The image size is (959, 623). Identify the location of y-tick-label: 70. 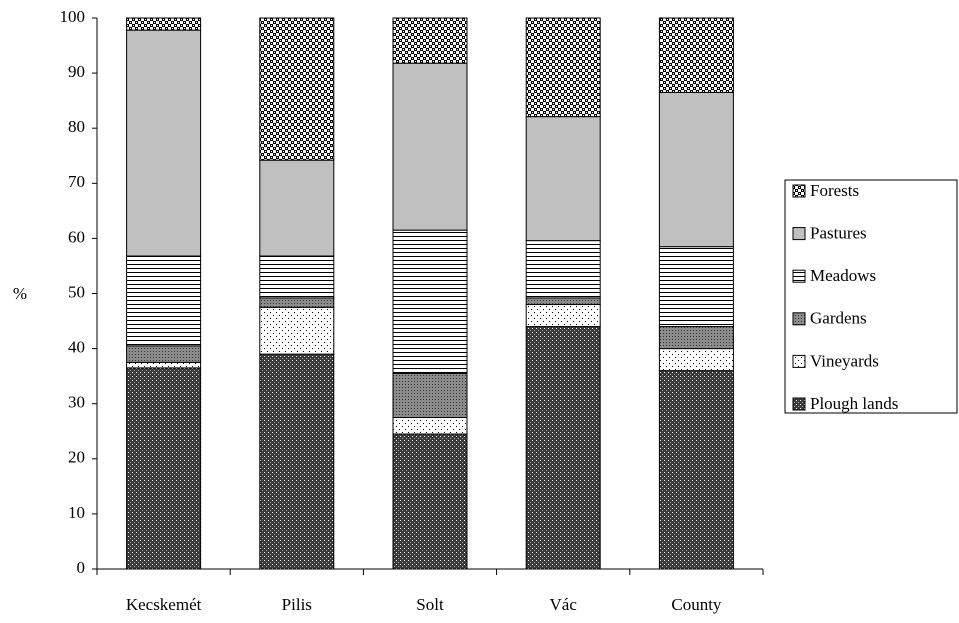
(76, 181).